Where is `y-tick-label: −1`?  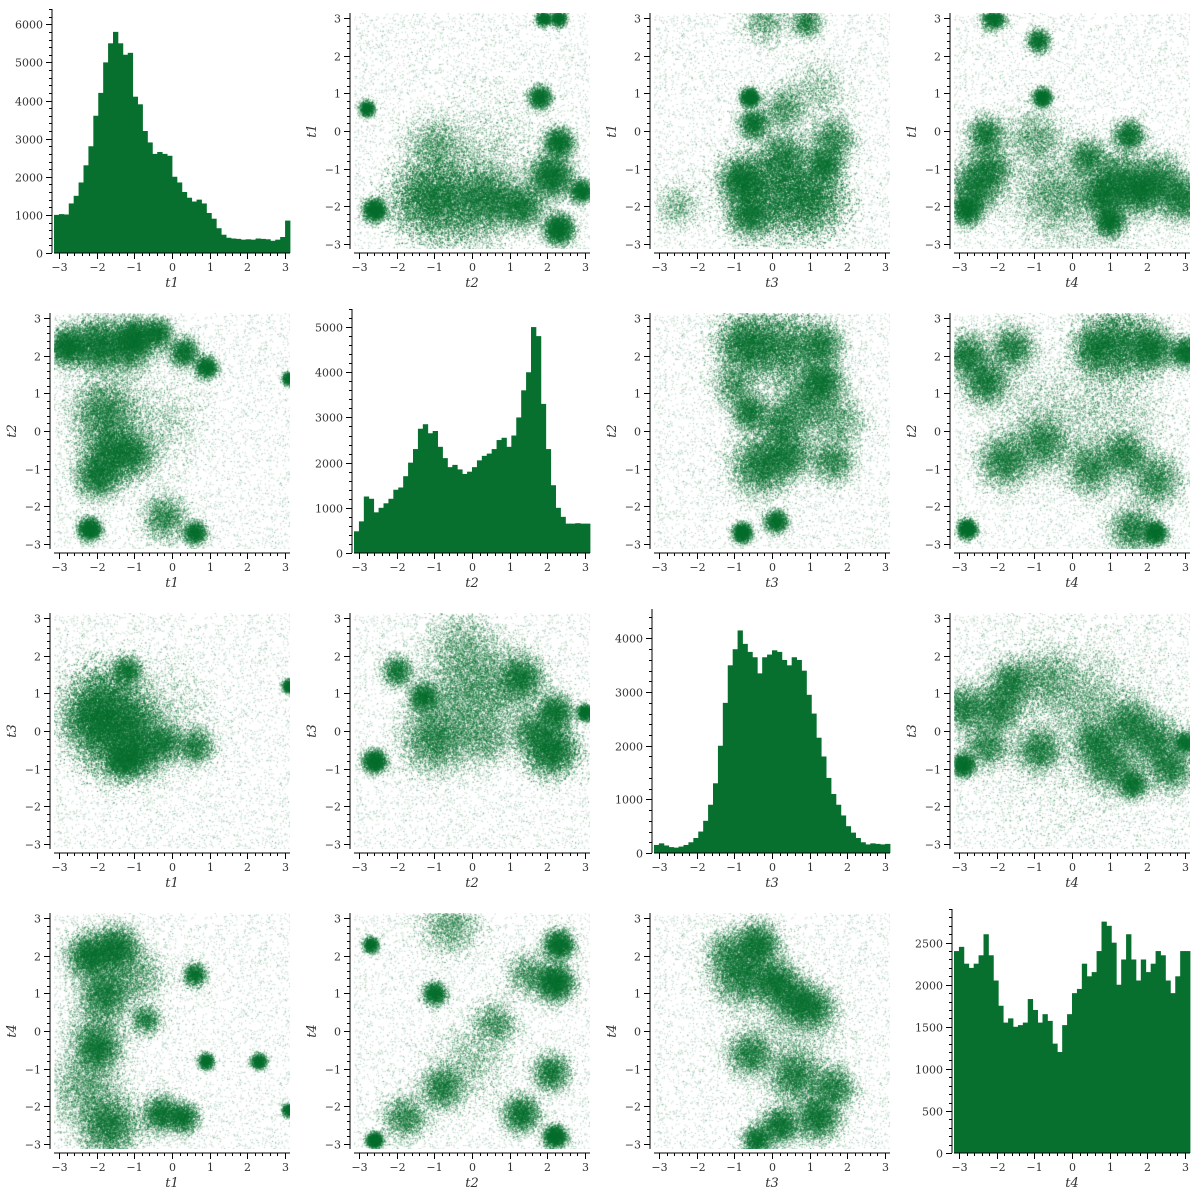
y-tick-label: −1 is located at coordinates (33, 470).